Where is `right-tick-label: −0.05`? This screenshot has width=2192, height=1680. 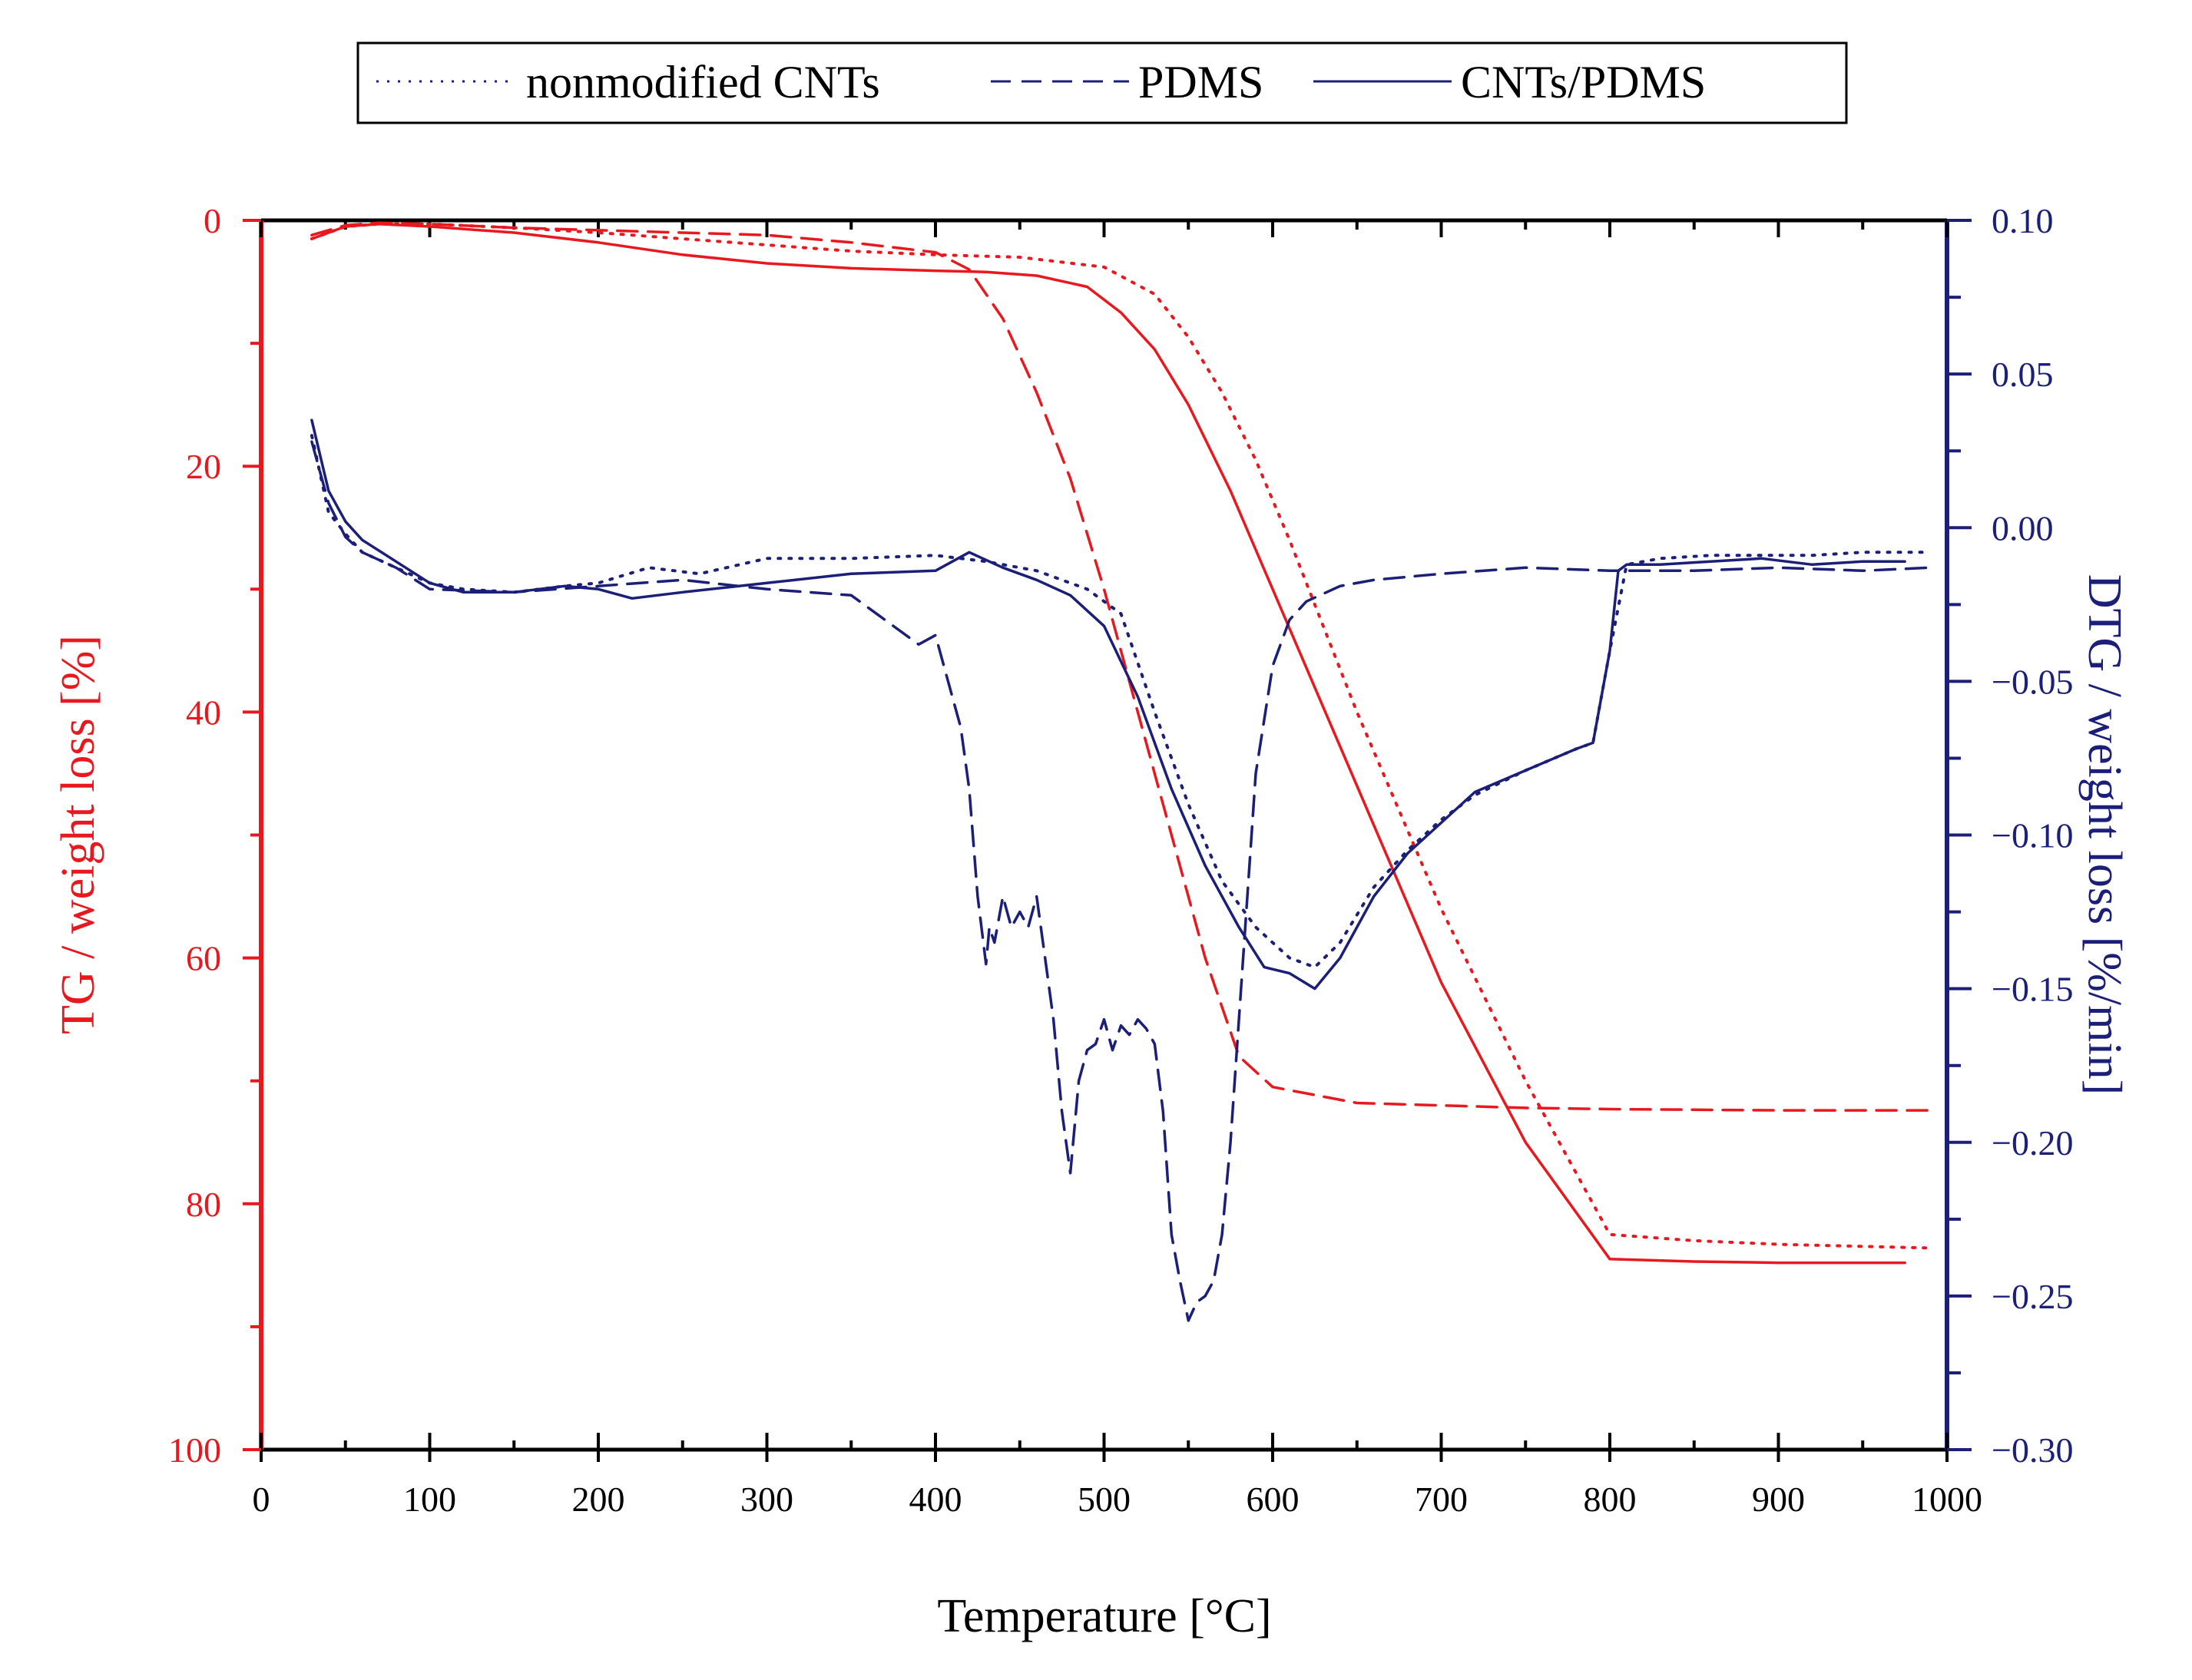
right-tick-label: −0.05 is located at coordinates (2032, 682).